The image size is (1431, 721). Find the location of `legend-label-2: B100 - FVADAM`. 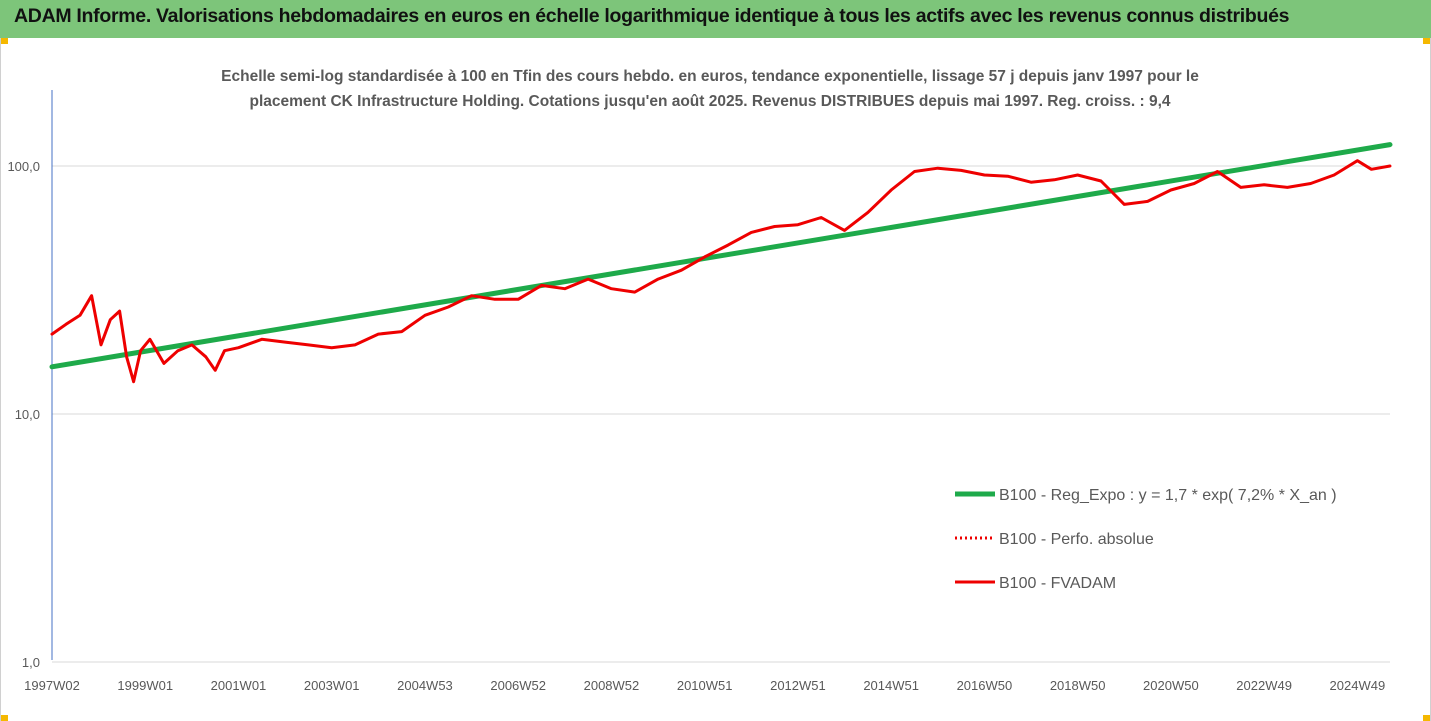

legend-label-2: B100 - FVADAM is located at coordinates (1057, 583).